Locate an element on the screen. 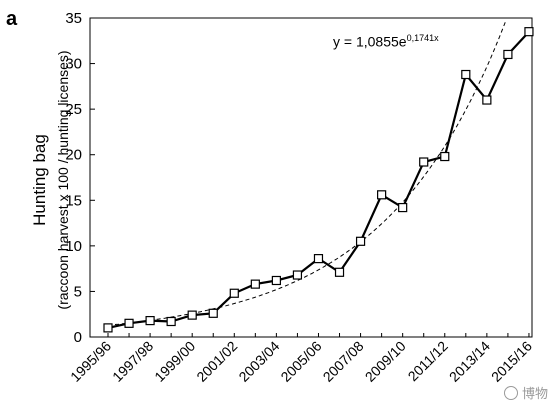  y-tick-label: 15 is located at coordinates (73, 200).